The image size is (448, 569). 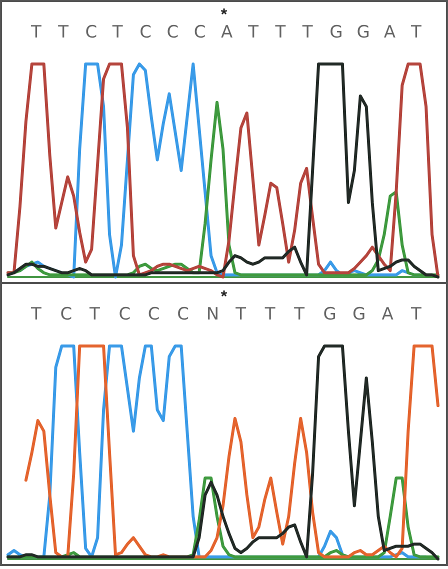 I want to click on text: N, so click(x=213, y=314).